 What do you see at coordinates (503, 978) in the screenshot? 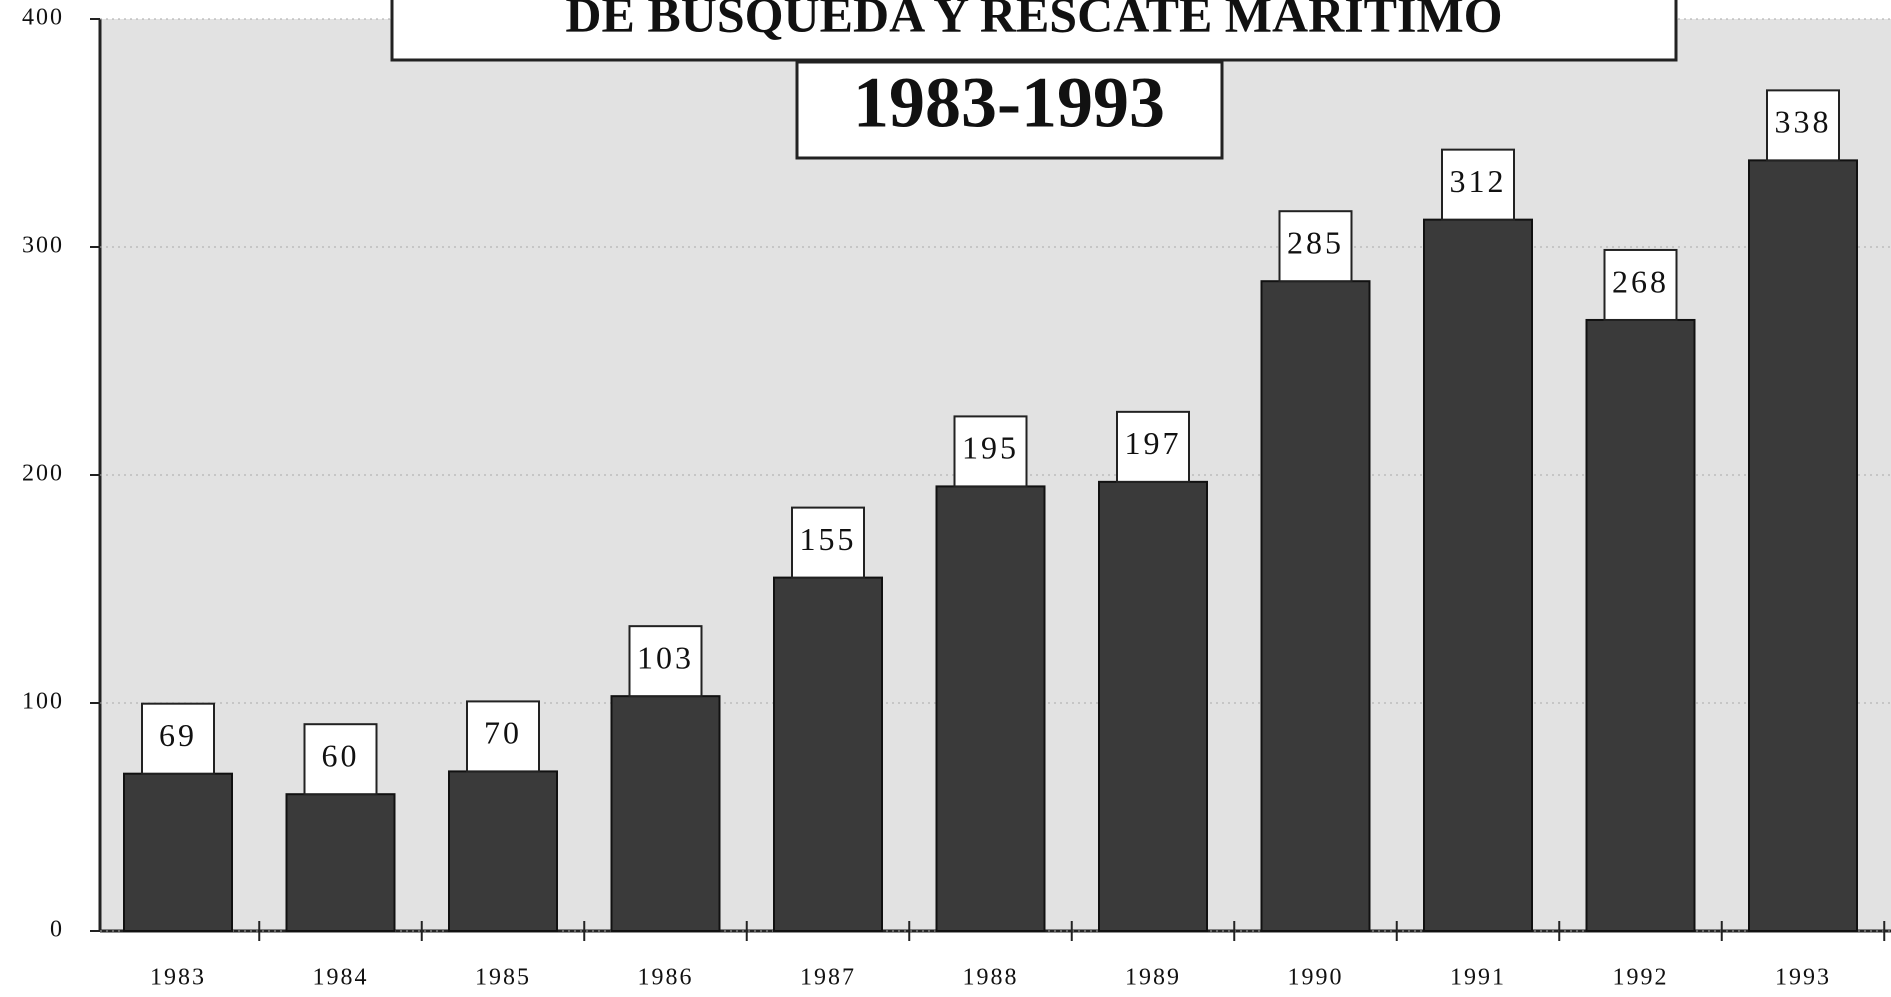
I see `x-tick-label: 1985` at bounding box center [503, 978].